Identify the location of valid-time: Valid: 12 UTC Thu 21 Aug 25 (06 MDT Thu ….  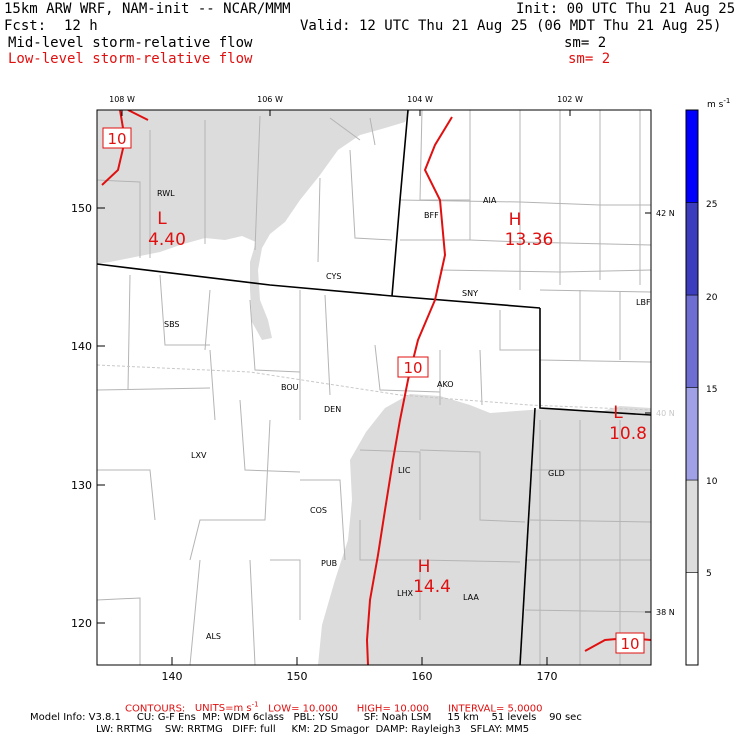
(511, 26).